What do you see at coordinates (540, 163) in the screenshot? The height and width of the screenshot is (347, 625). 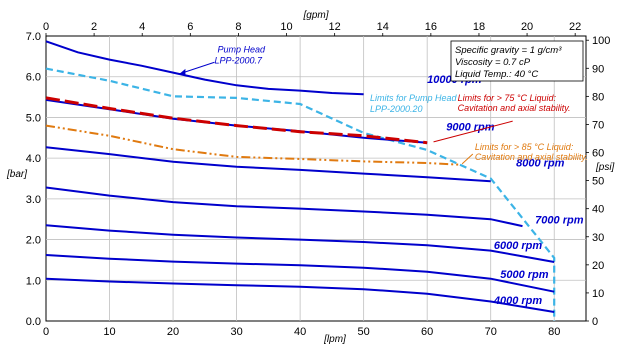 I see `rpm-label: 8000 rpm` at bounding box center [540, 163].